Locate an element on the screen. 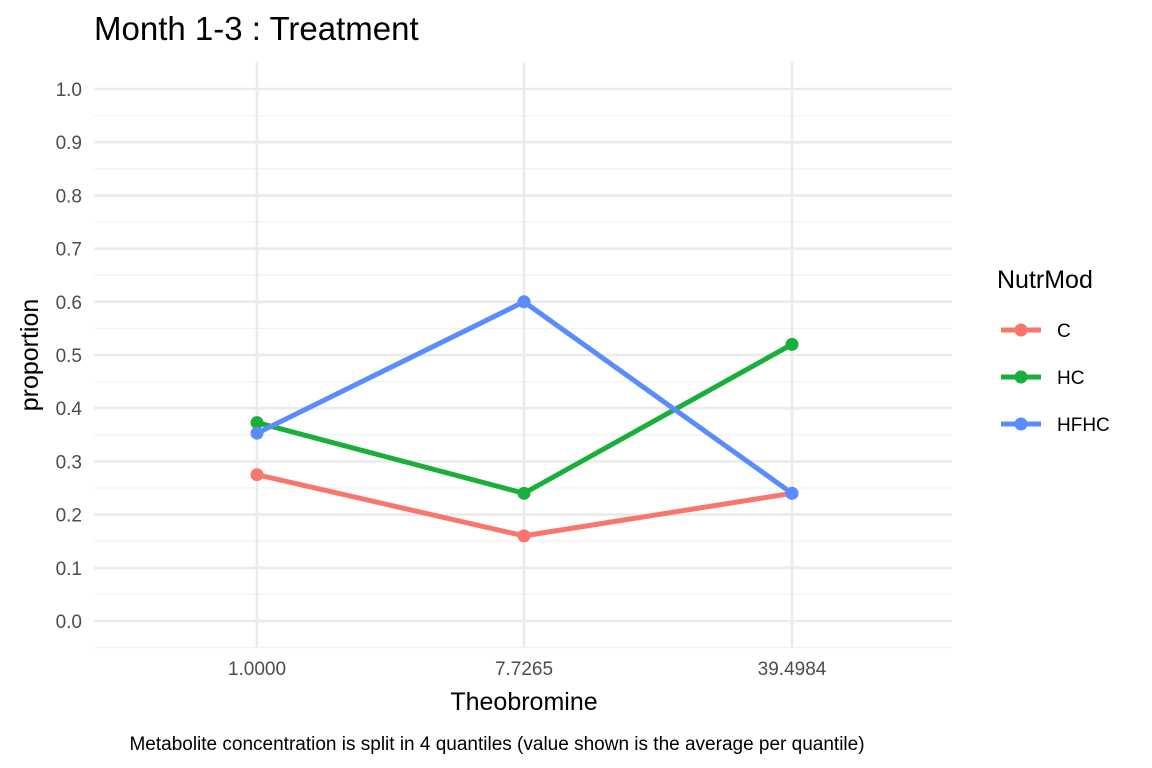  legend-item-hfhc: HFHC is located at coordinates (1055, 425).